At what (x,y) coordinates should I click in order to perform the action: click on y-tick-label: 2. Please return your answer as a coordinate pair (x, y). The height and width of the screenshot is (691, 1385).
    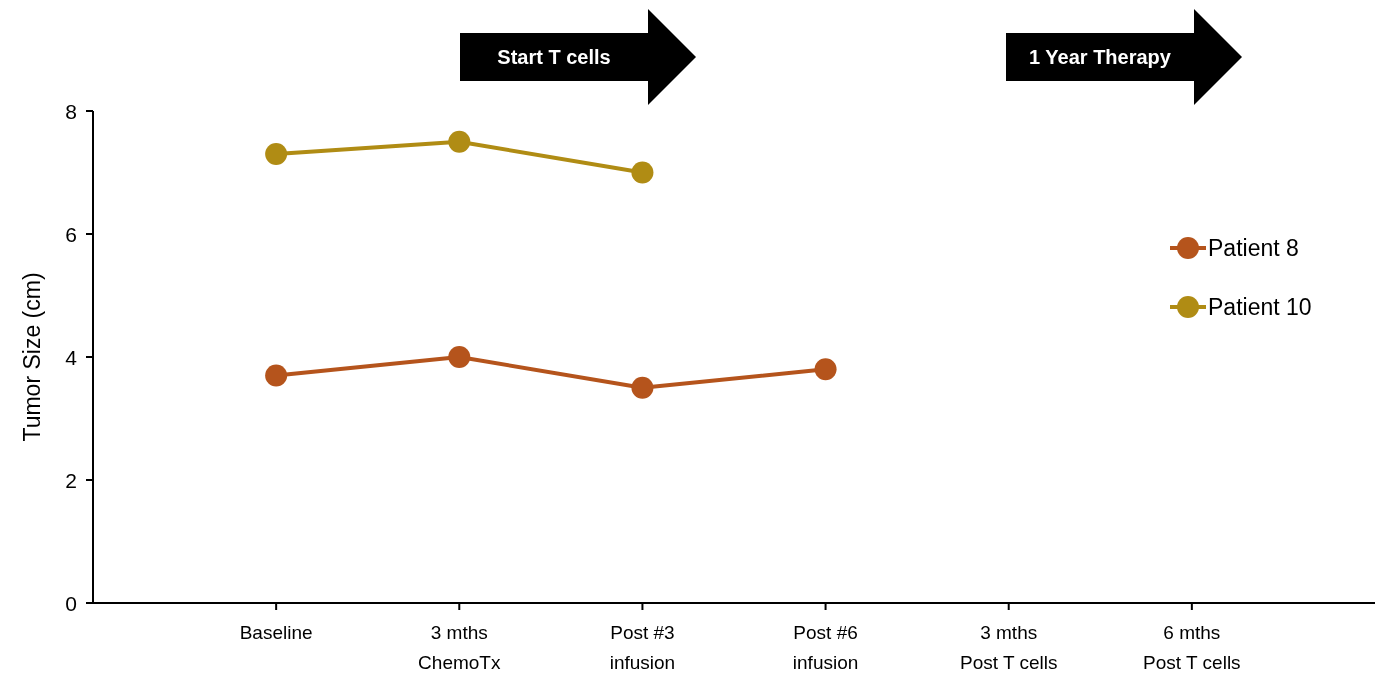
    Looking at the image, I should click on (71, 480).